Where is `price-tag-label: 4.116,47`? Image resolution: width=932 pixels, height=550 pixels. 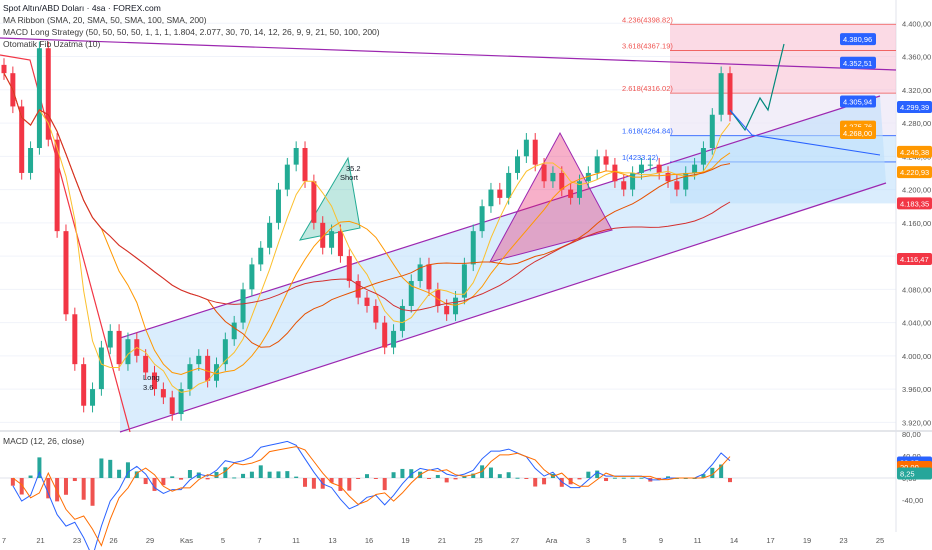 price-tag-label: 4.116,47 is located at coordinates (914, 259).